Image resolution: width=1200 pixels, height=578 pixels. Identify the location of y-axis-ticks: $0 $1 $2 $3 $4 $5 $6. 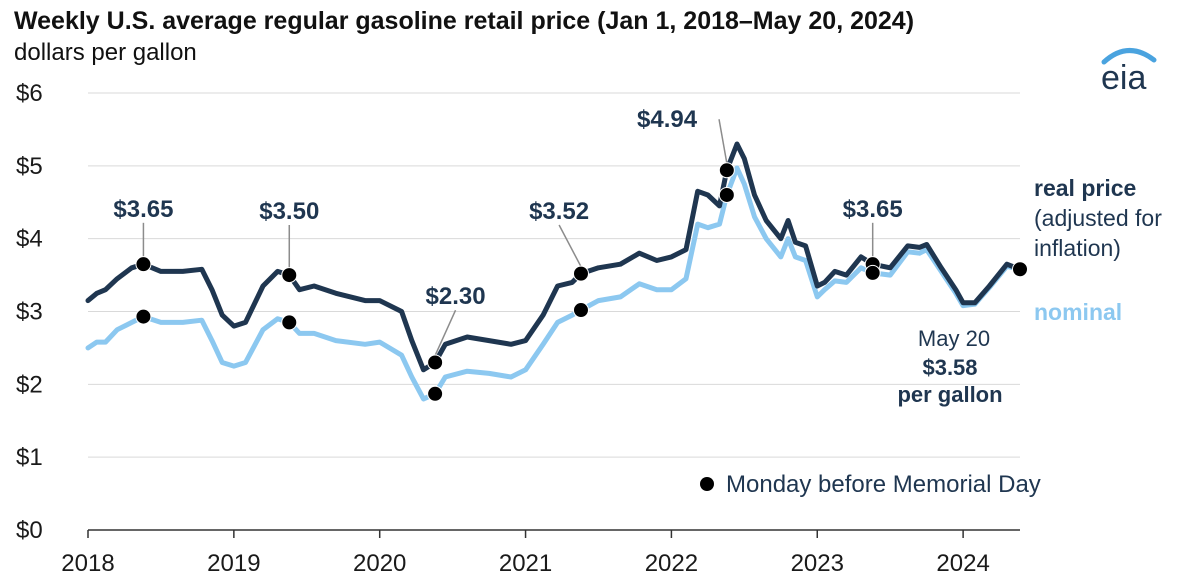
(29, 312).